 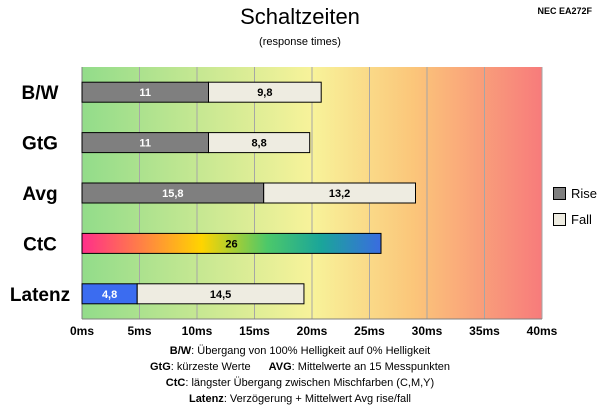 I want to click on chart-title: Schaltzeiten, so click(x=300, y=16).